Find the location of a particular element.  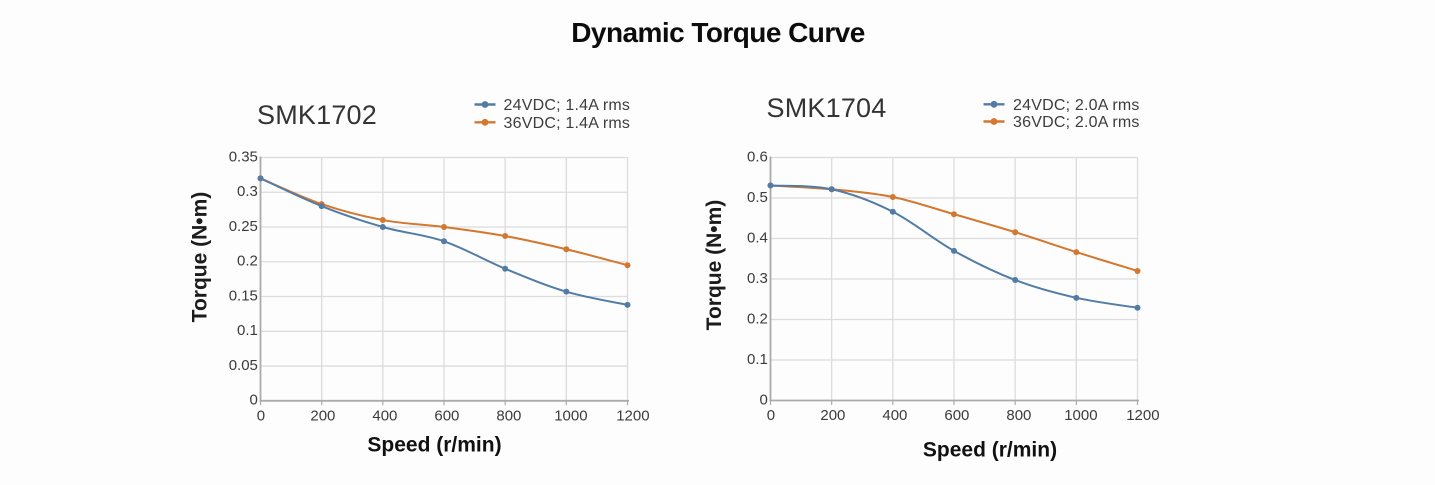

svg-text: 0.35 is located at coordinates (243, 156).